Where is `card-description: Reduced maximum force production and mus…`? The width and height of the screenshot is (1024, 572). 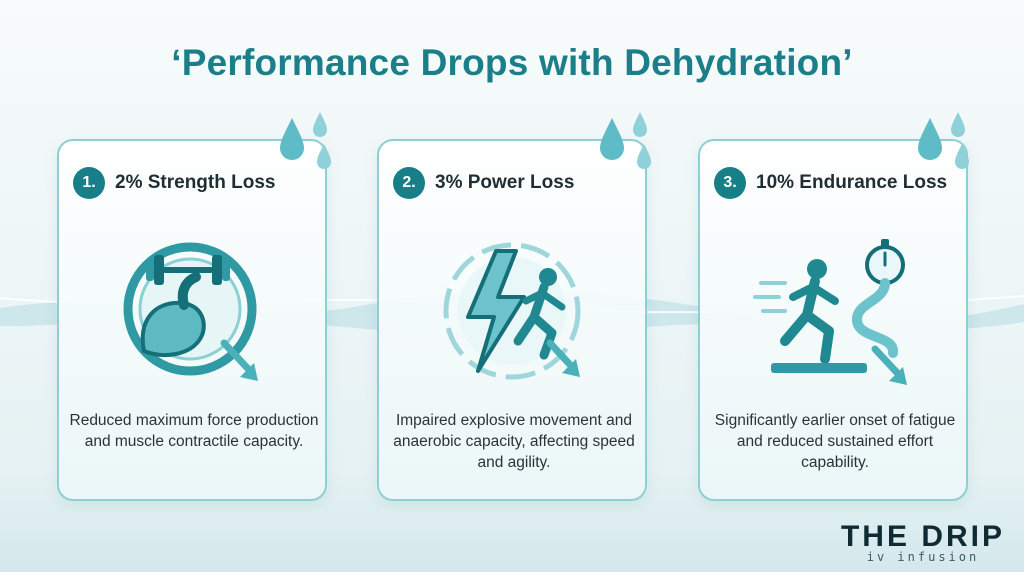 card-description: Reduced maximum force production and mus… is located at coordinates (194, 431).